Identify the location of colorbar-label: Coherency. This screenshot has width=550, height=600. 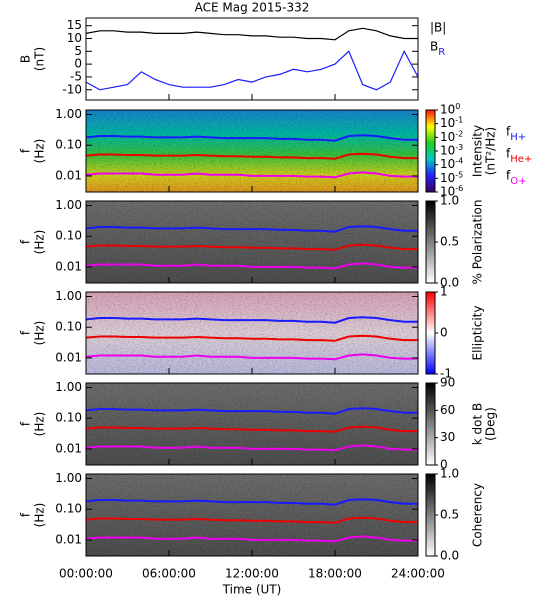
(478, 515).